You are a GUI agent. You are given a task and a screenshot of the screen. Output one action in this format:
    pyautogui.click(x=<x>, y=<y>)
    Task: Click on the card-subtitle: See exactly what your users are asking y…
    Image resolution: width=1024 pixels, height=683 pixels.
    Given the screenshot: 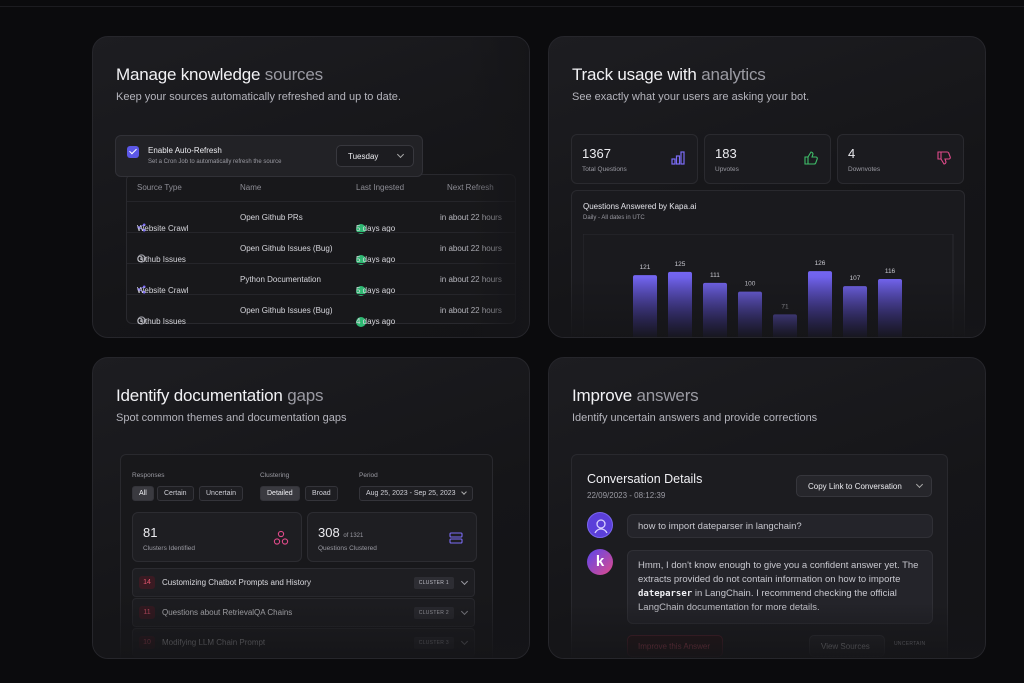 What is the action you would take?
    pyautogui.click(x=691, y=97)
    